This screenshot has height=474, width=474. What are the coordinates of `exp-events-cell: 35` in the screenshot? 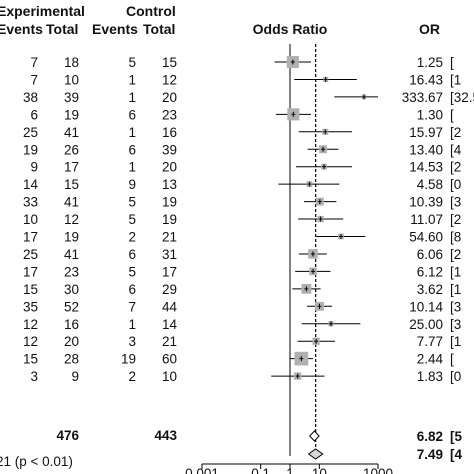 It's located at (30, 306).